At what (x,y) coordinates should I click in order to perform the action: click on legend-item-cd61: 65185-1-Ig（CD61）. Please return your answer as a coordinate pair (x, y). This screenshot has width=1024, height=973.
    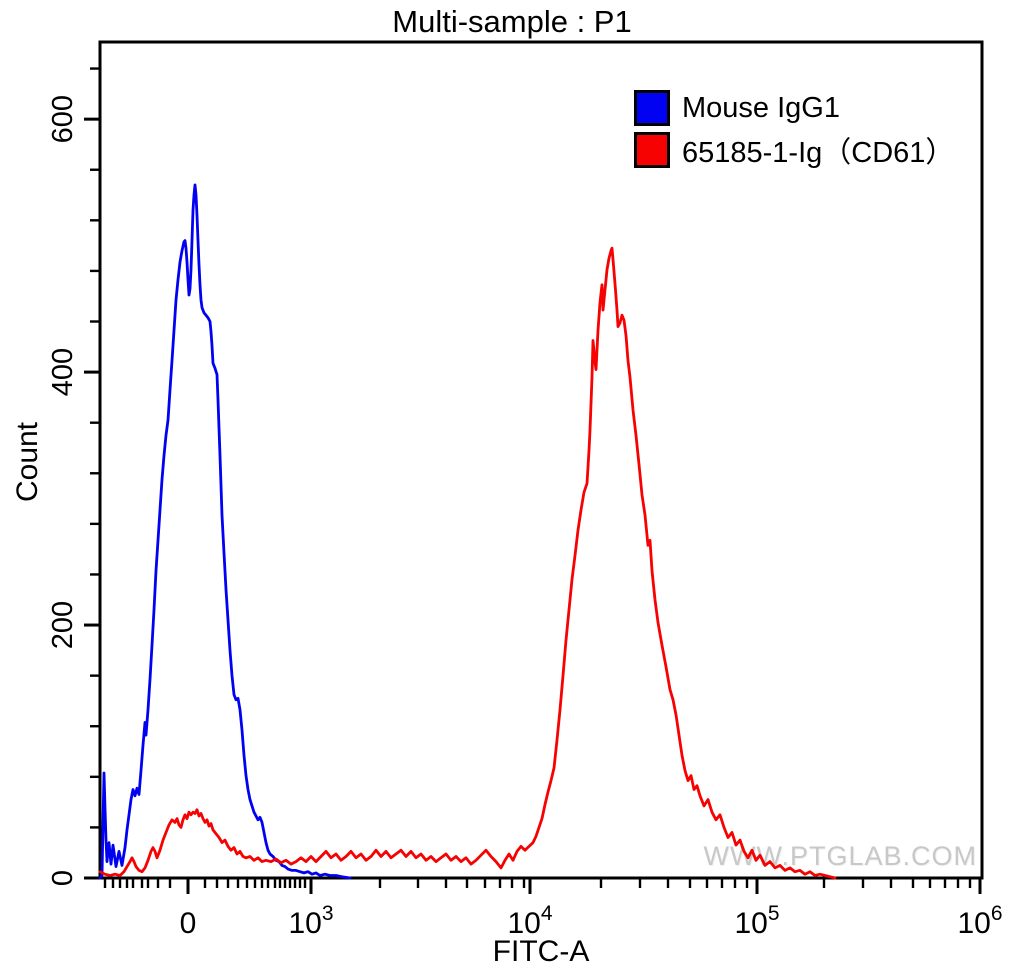
    Looking at the image, I should click on (794, 150).